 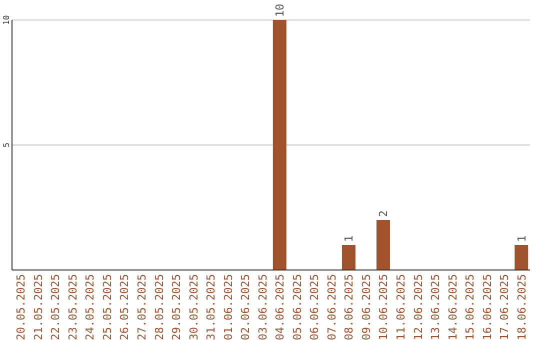 What do you see at coordinates (297, 307) in the screenshot?
I see `x-tick-label: 05.06.2025` at bounding box center [297, 307].